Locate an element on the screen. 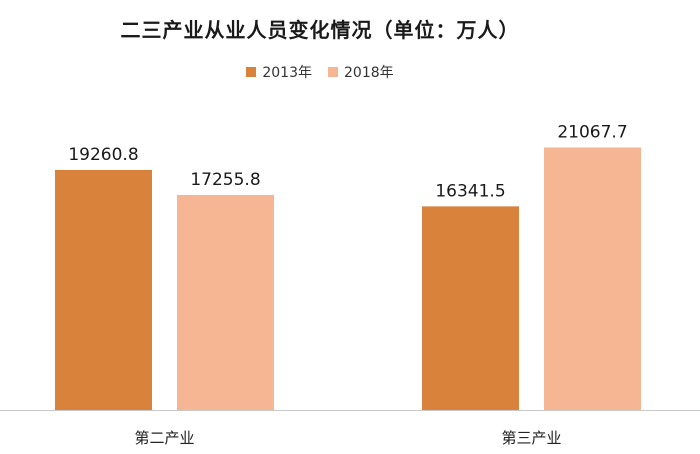 The width and height of the screenshot is (700, 454). data-label-2013-tertiary: 16341.5 is located at coordinates (470, 191).